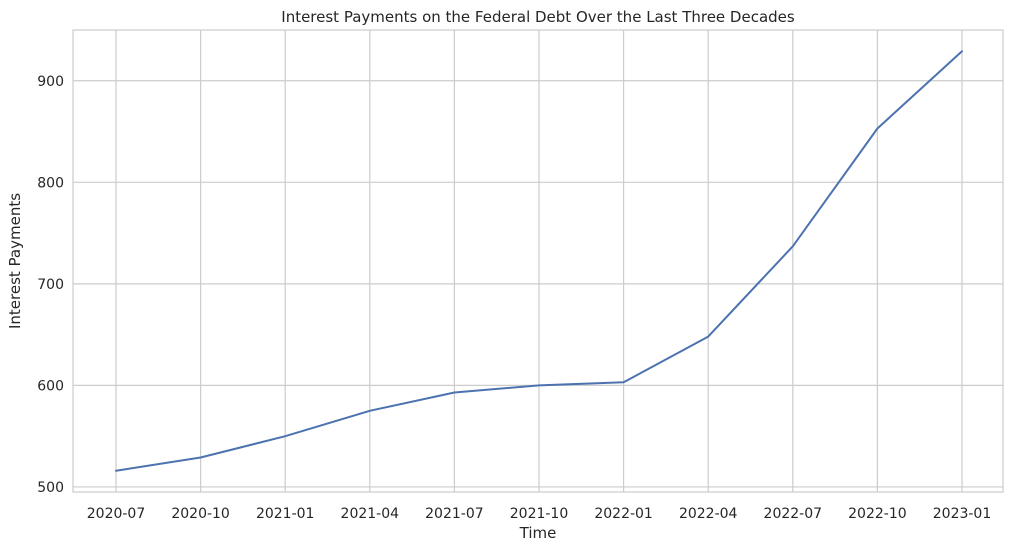  Describe the element at coordinates (454, 514) in the screenshot. I see `x-tick-label: 2021-07` at that location.